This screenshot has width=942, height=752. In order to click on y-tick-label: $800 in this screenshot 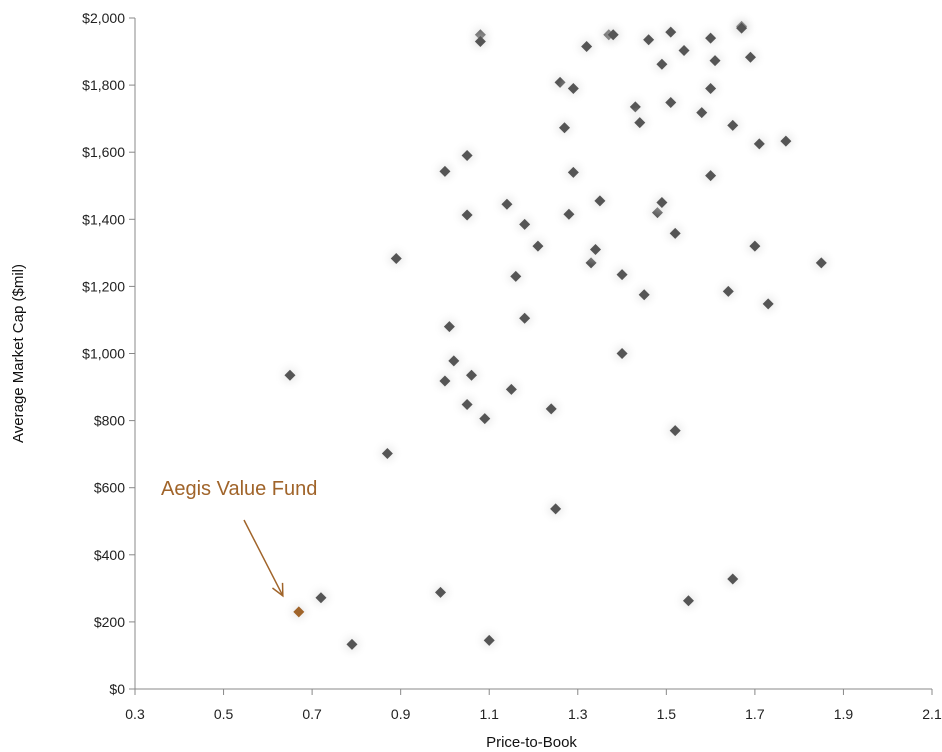, I will do `click(109, 421)`.